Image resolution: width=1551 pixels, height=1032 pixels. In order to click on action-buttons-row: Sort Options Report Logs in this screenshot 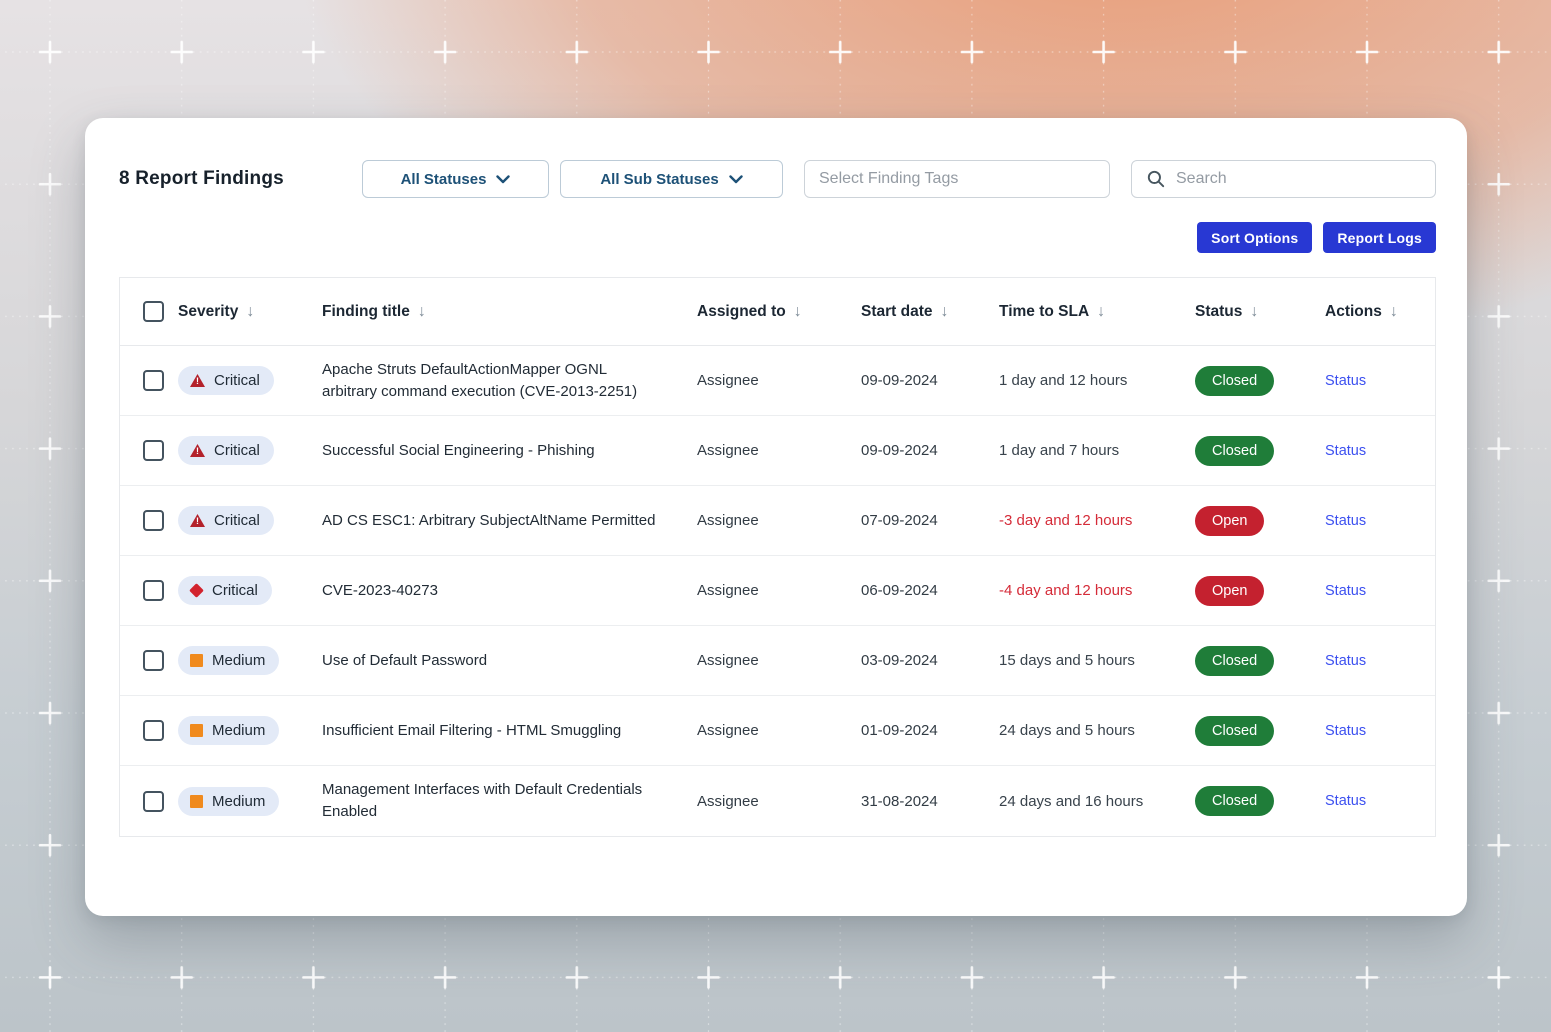, I will do `click(777, 237)`.